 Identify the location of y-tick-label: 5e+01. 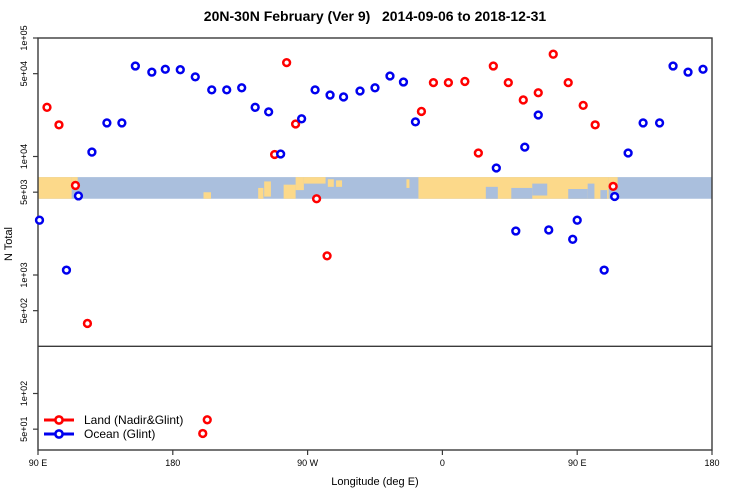
(24, 429).